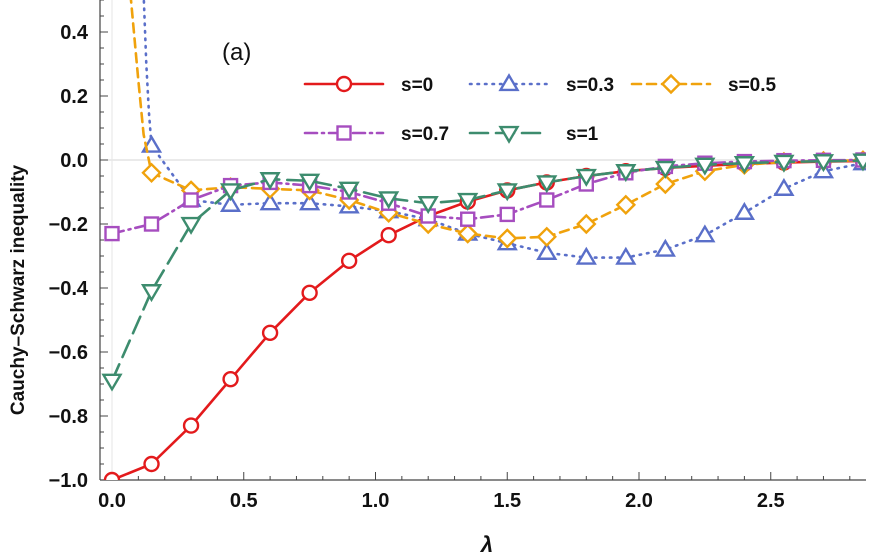 Image resolution: width=872 pixels, height=560 pixels. What do you see at coordinates (68, 417) in the screenshot?
I see `y-tick-label: −0.8` at bounding box center [68, 417].